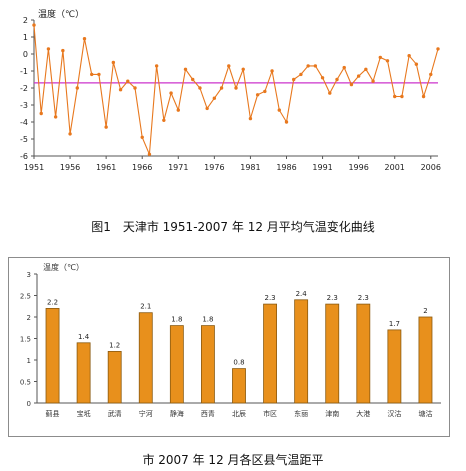 The height and width of the screenshot is (471, 466). Describe the element at coordinates (233, 460) in the screenshot. I see `bar-chart-caption: 市 2007 年 12 月各区县气温距平` at that location.